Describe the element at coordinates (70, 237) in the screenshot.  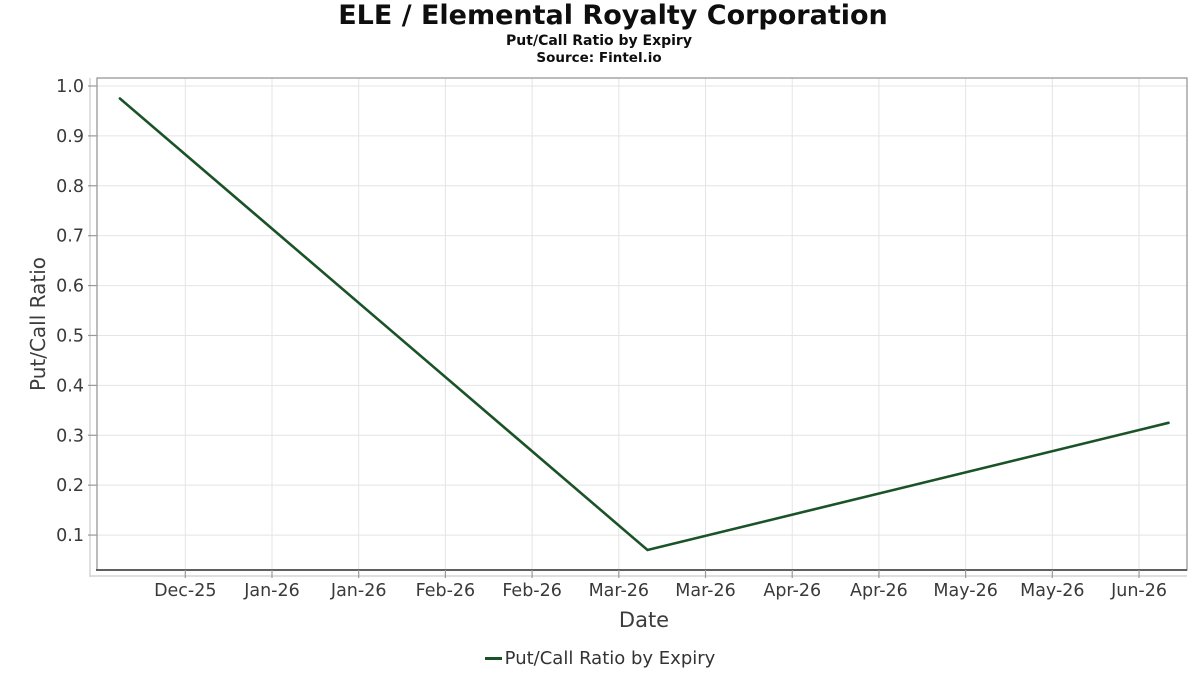
I see `y-tick-label: 0.7` at that location.